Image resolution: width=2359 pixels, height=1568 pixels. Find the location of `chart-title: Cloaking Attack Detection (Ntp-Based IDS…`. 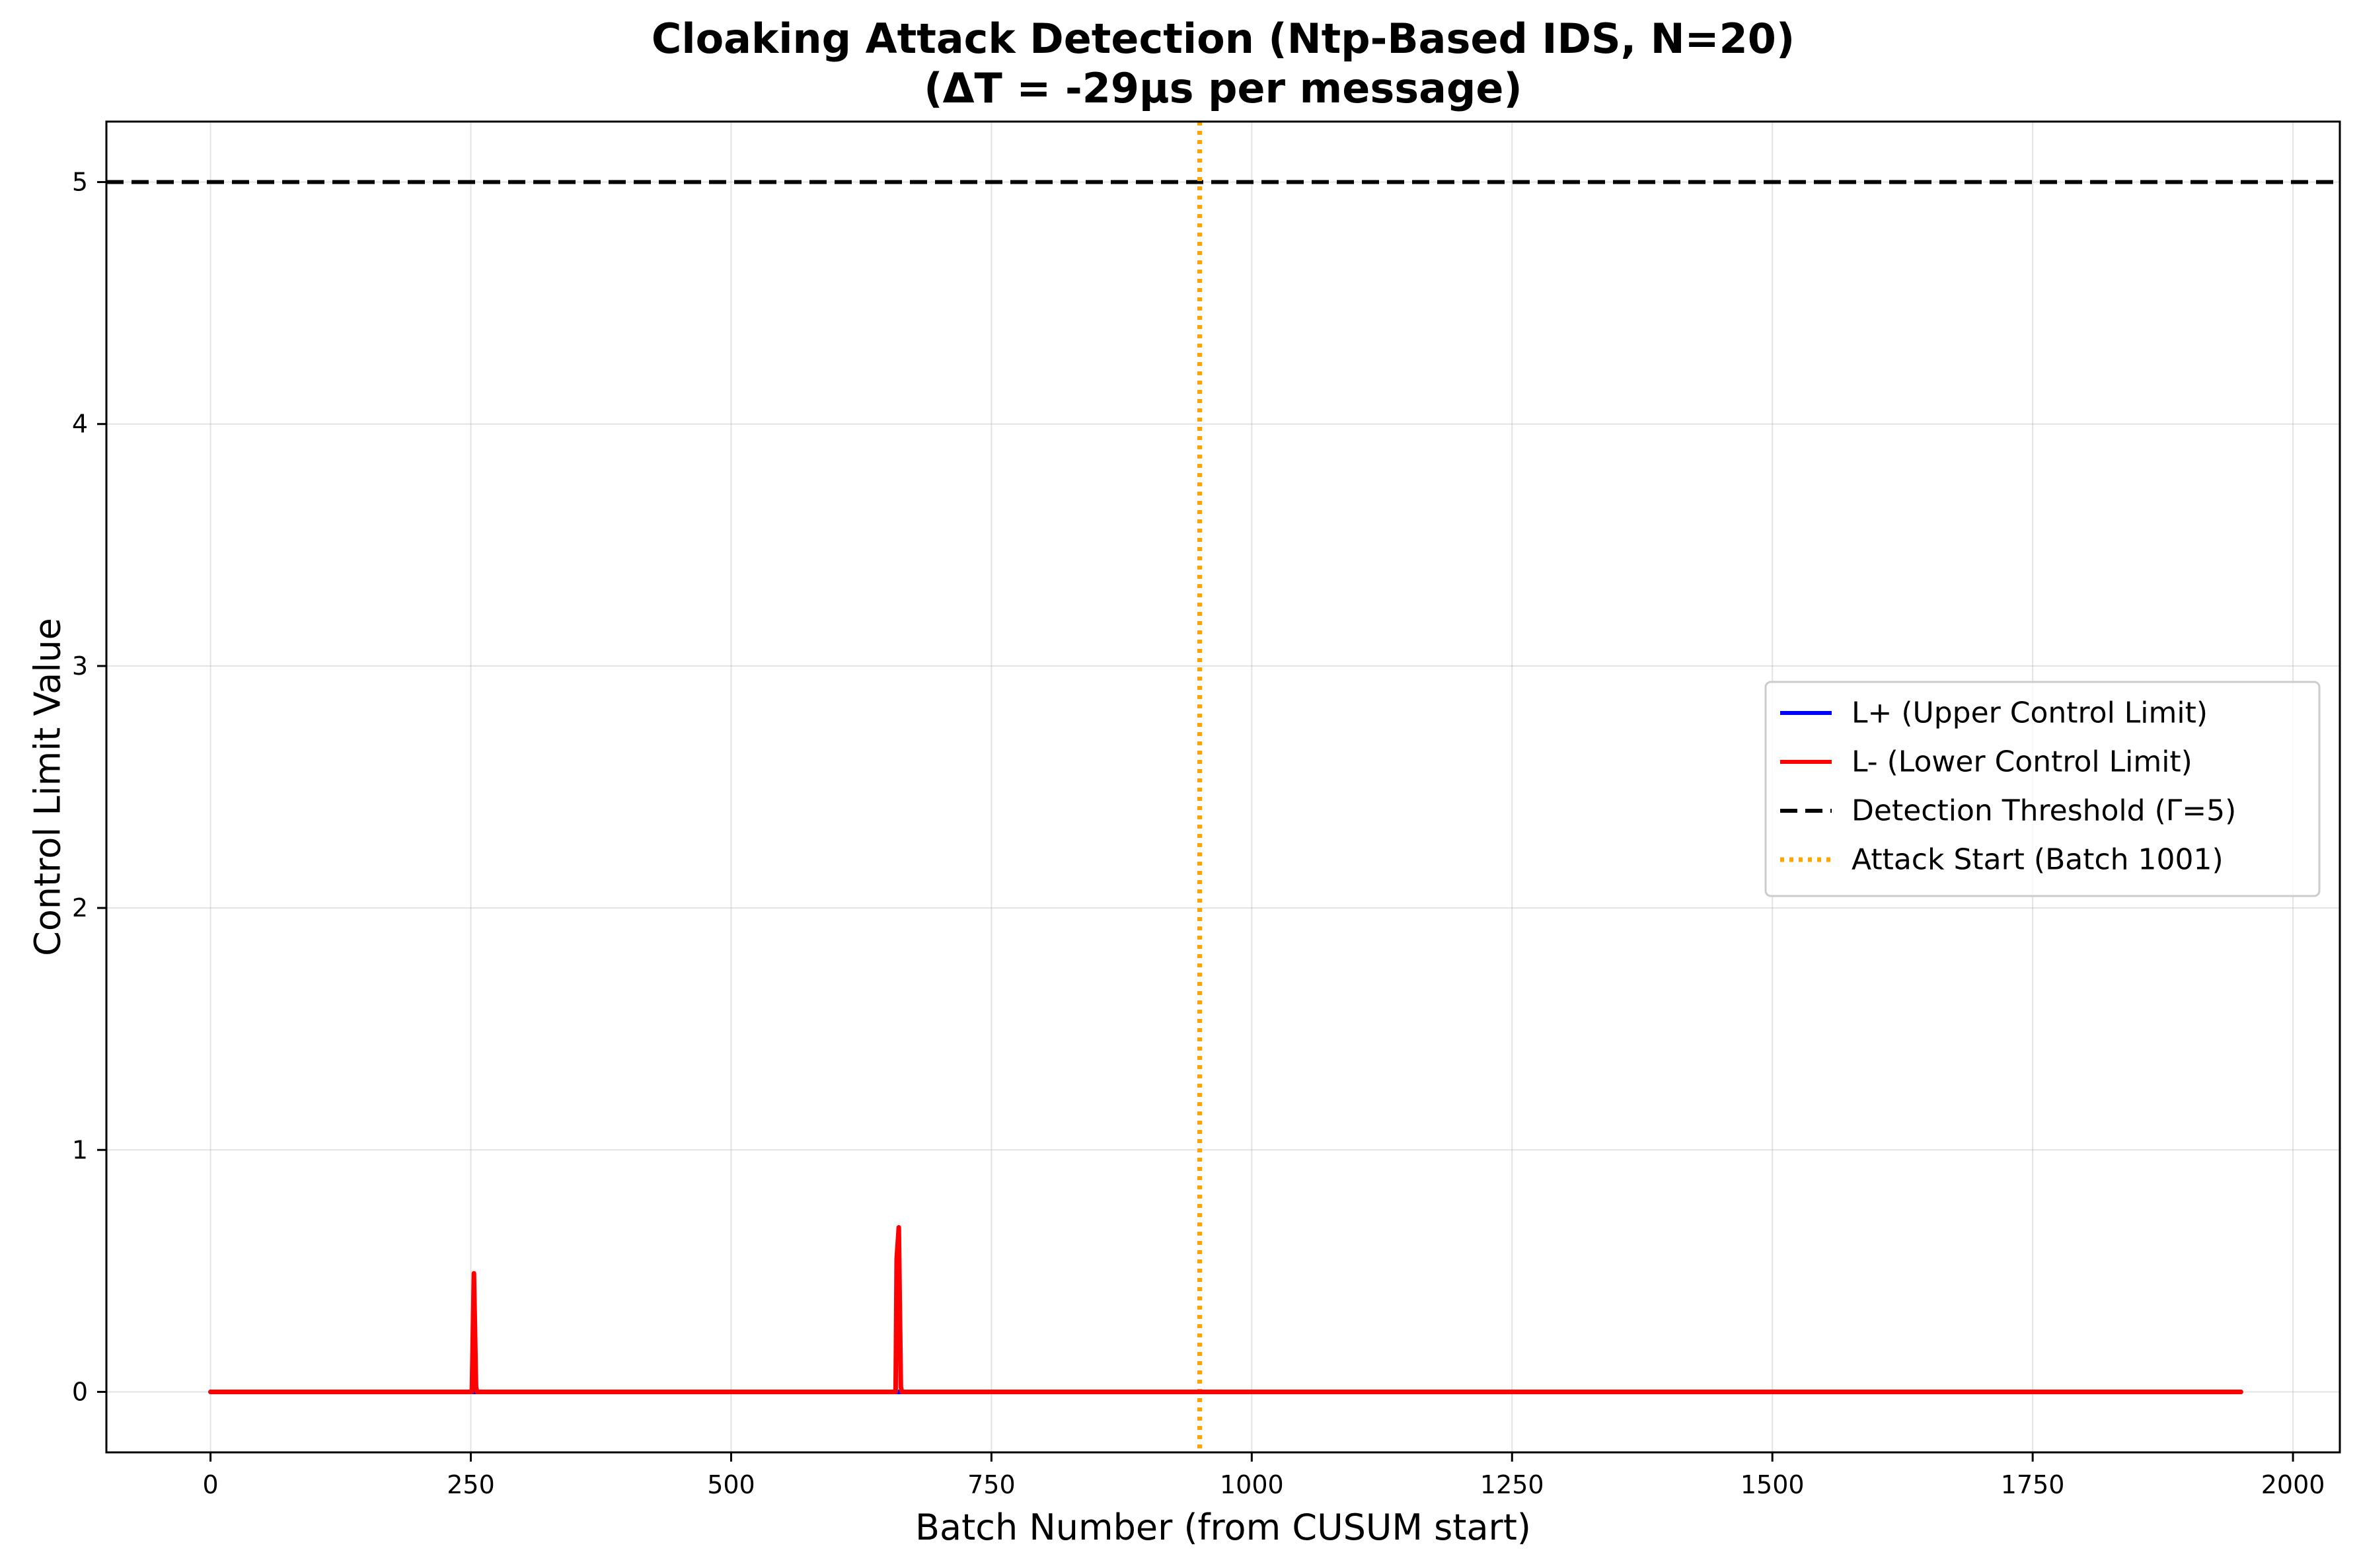

chart-title: Cloaking Attack Detection (Ntp-Based IDS… is located at coordinates (1223, 39).